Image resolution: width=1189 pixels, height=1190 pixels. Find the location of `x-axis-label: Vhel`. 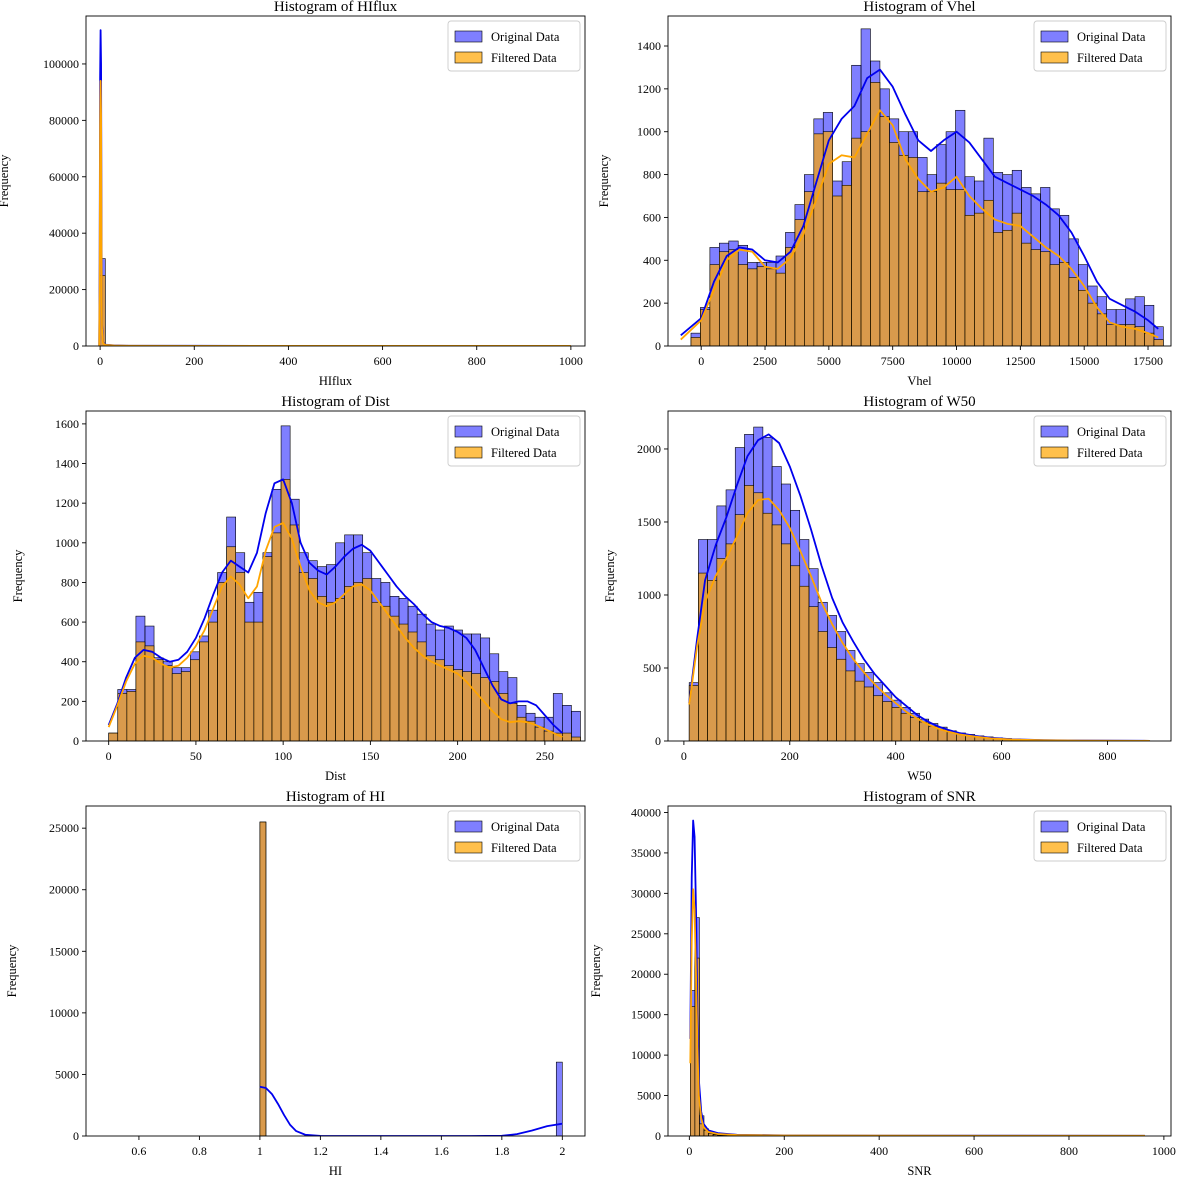

x-axis-label: Vhel is located at coordinates (919, 381).